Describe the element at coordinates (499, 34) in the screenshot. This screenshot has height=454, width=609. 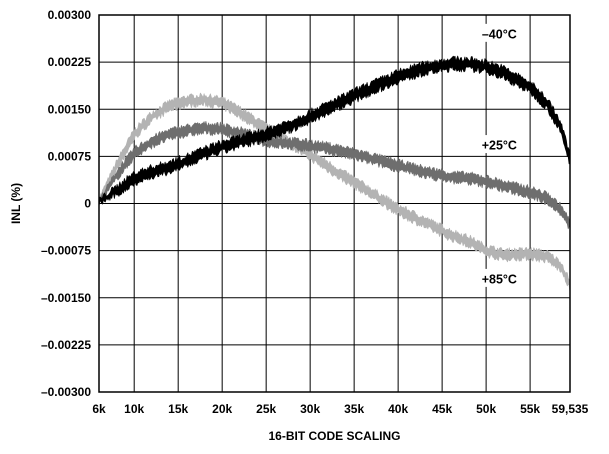
I see `series-label: –40°C` at that location.